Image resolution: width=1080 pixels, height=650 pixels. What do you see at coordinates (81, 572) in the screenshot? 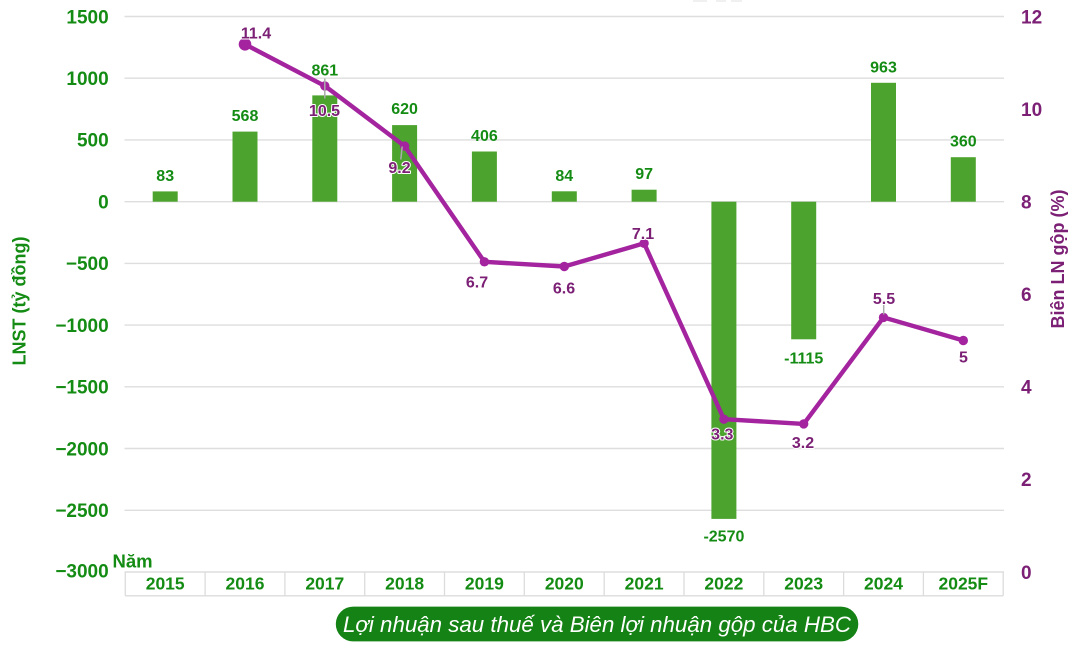
I see `svg-text: −3000` at bounding box center [81, 572].